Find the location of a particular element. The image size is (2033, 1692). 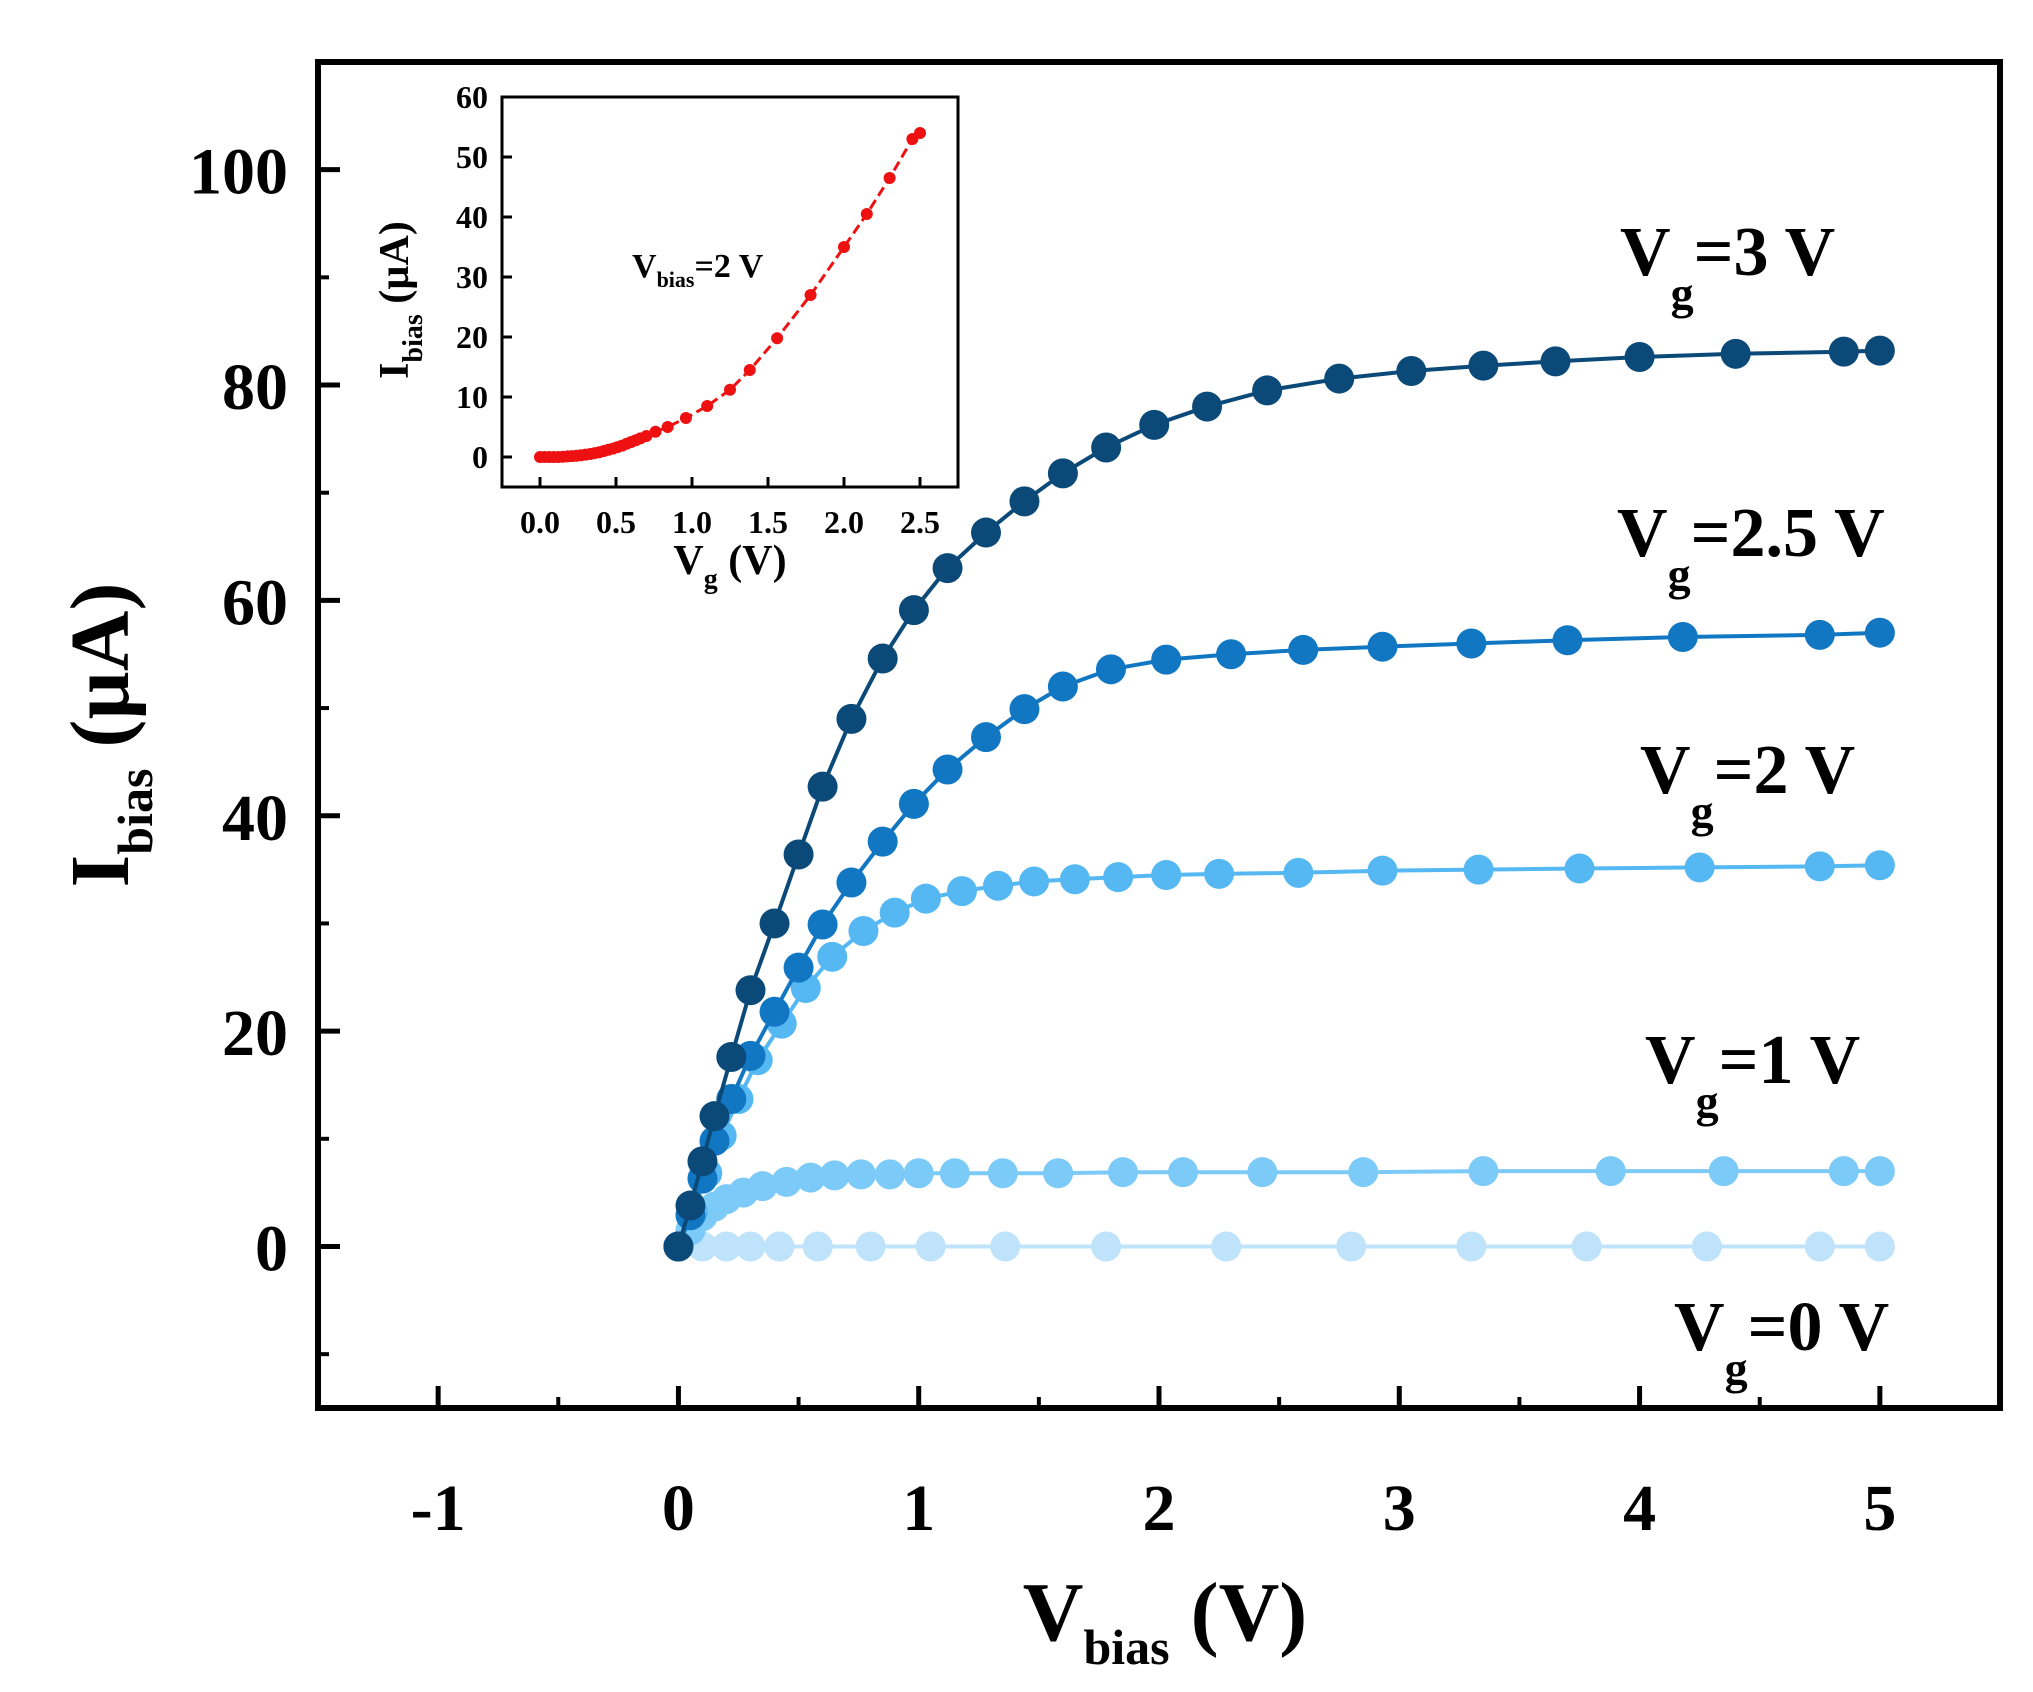

inset-y-axis-title-main: I is located at coordinates (395, 370).